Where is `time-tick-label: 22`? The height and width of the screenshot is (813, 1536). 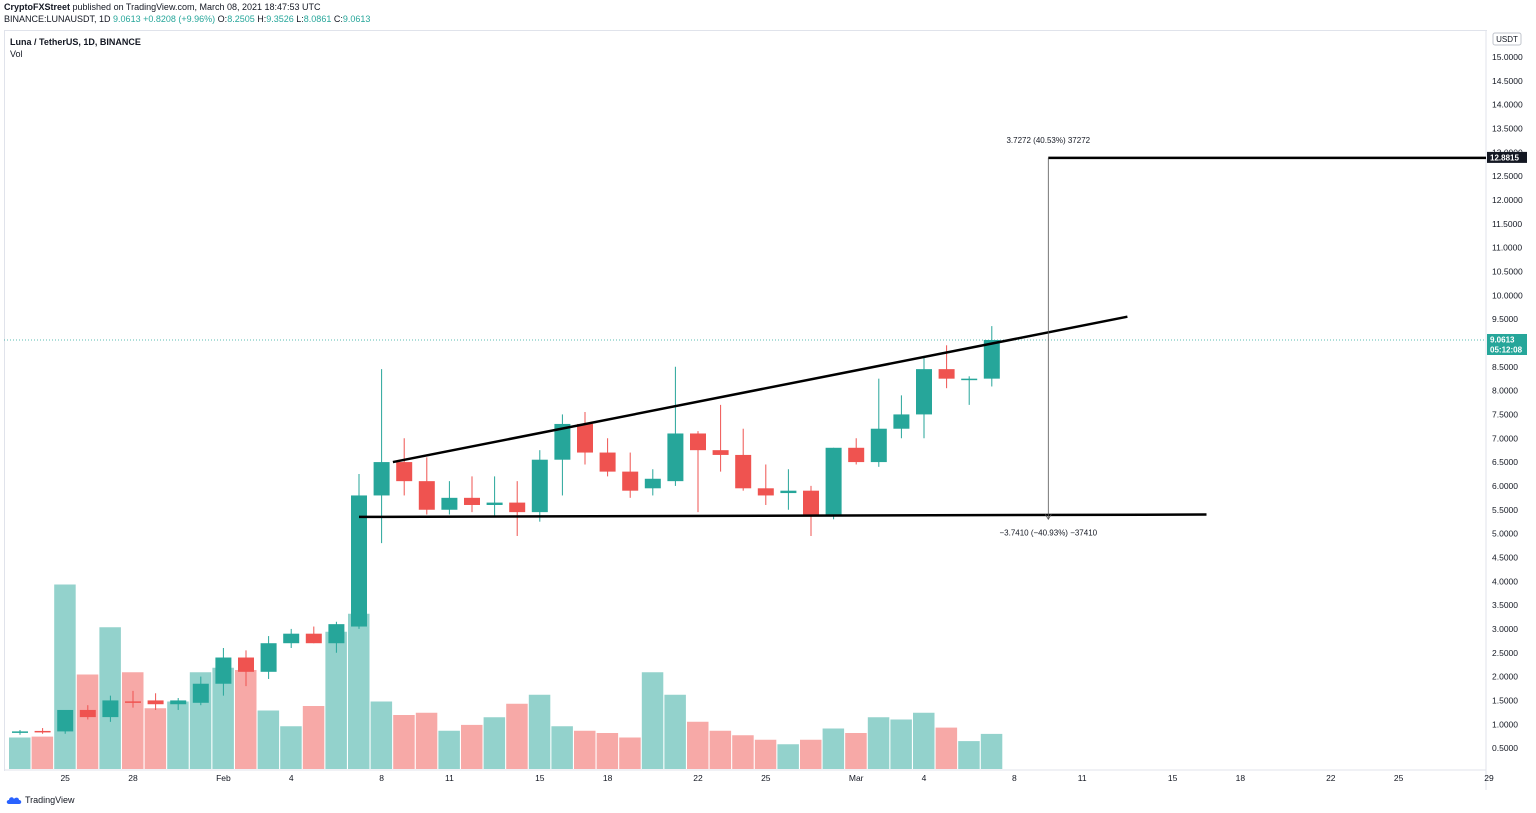 time-tick-label: 22 is located at coordinates (698, 778).